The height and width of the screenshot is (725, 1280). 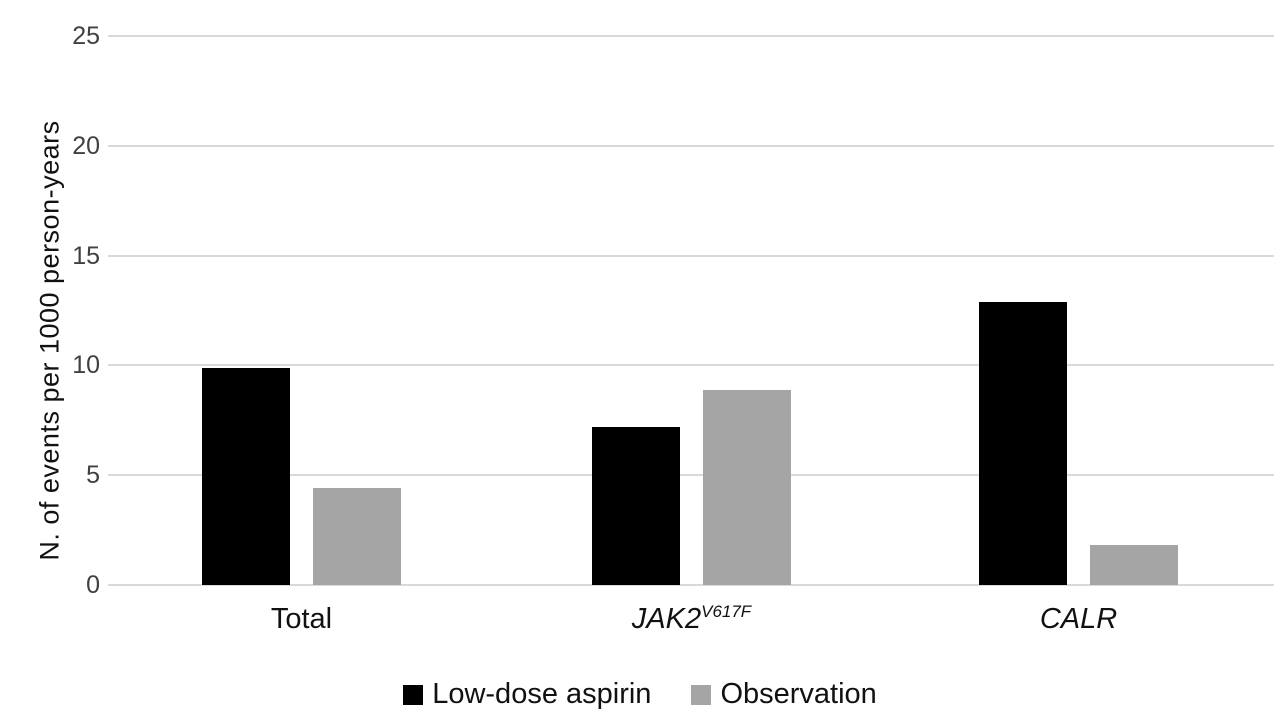 I want to click on legend-item-low-dose-aspirin: Low-dose aspirin, so click(x=527, y=694).